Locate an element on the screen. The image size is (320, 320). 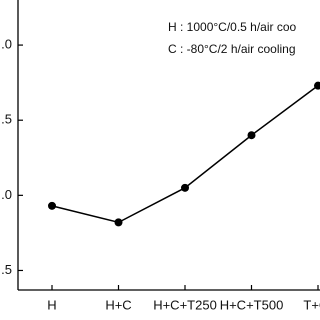
annotation: H : 1000°C/0.5 h/air coo is located at coordinates (232, 27).